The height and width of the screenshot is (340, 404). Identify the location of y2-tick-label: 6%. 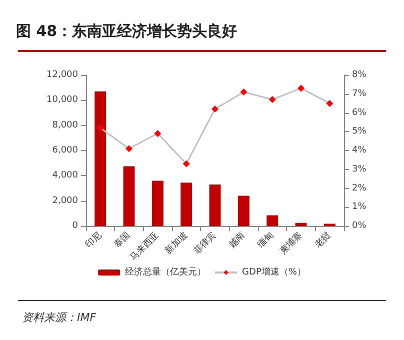
(359, 113).